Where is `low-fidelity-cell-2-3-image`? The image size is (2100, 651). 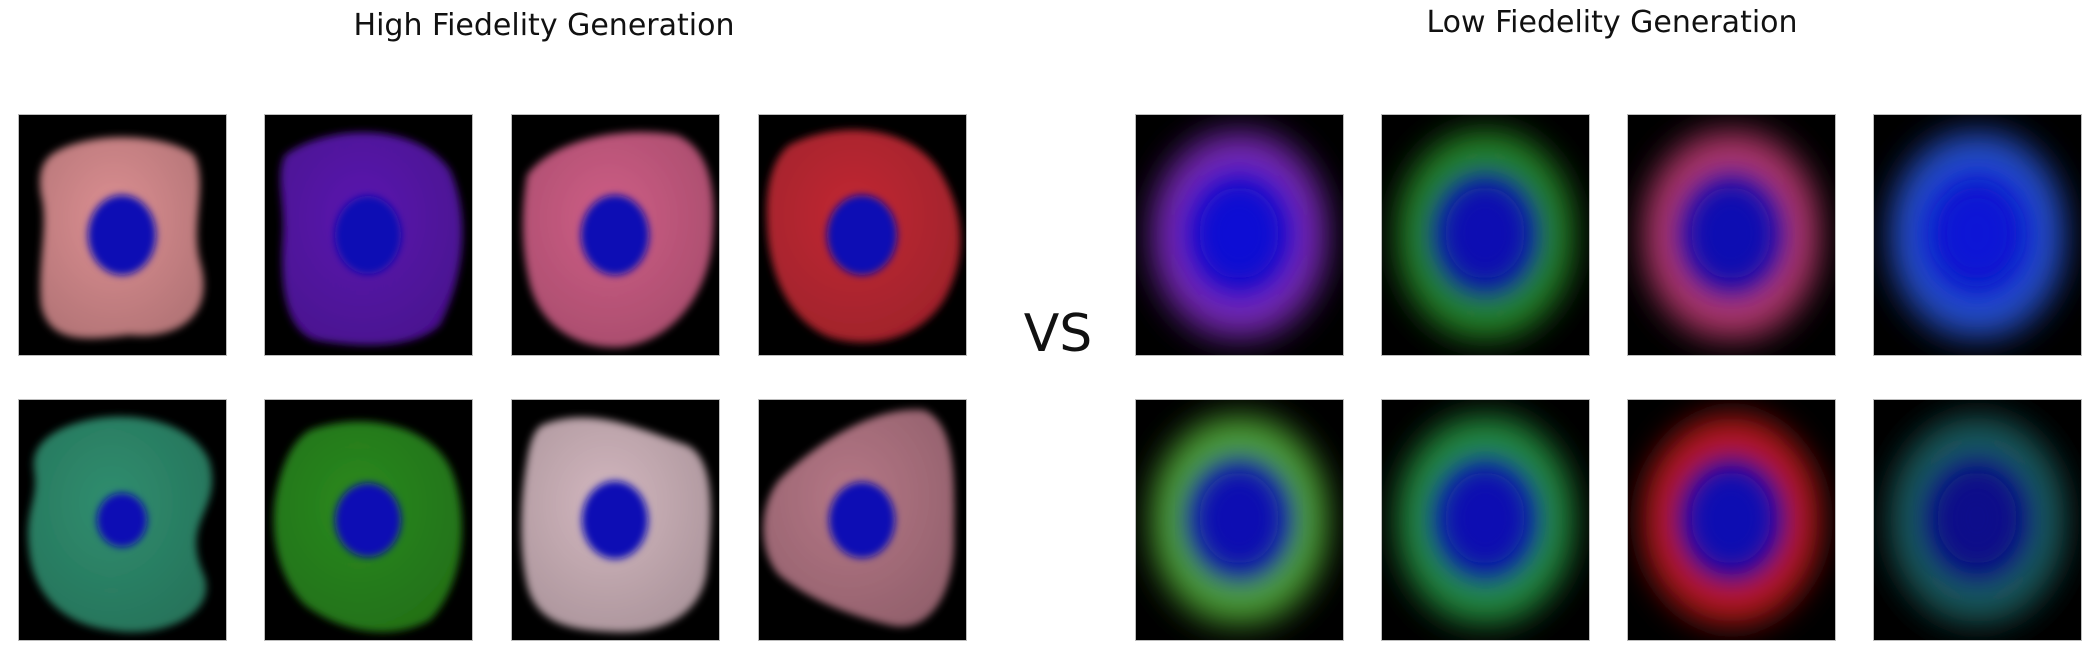
low-fidelity-cell-2-3-image is located at coordinates (1731, 520).